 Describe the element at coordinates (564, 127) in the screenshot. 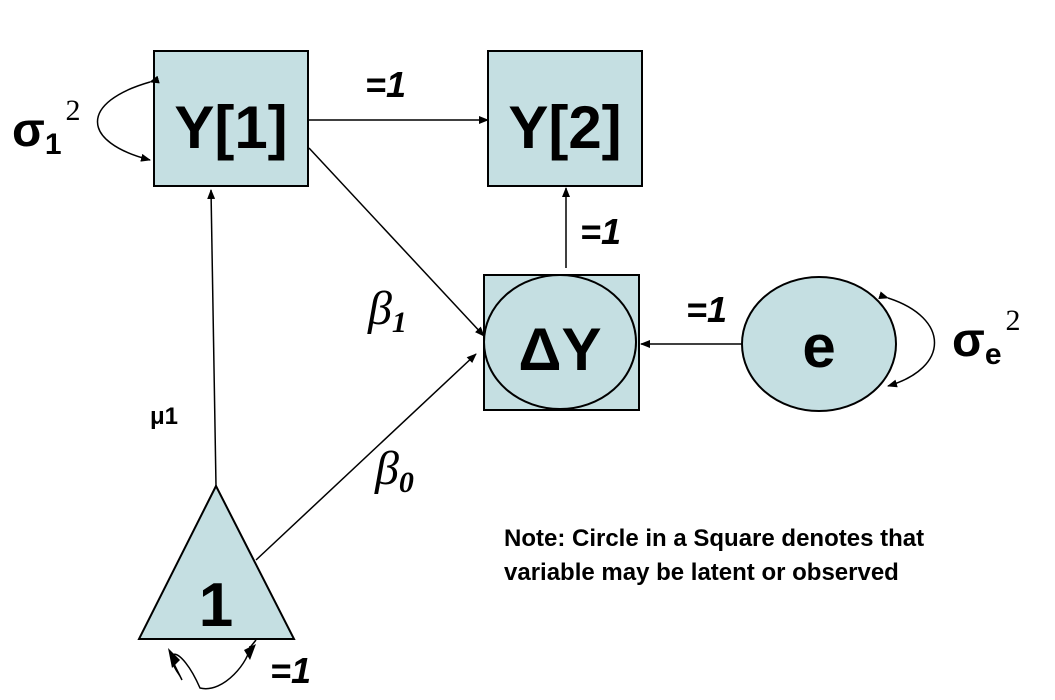

I see `y2-label: Y[2]` at that location.